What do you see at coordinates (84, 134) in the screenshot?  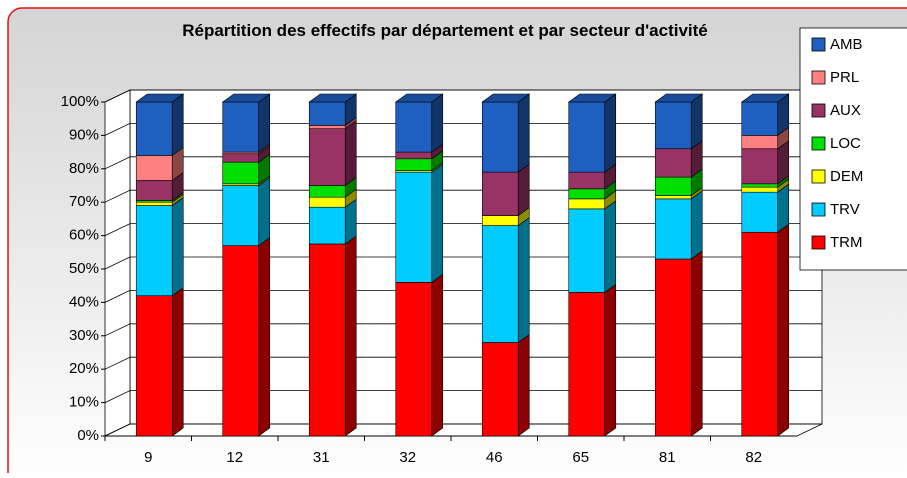 I see `y-tick-label: 90%` at bounding box center [84, 134].